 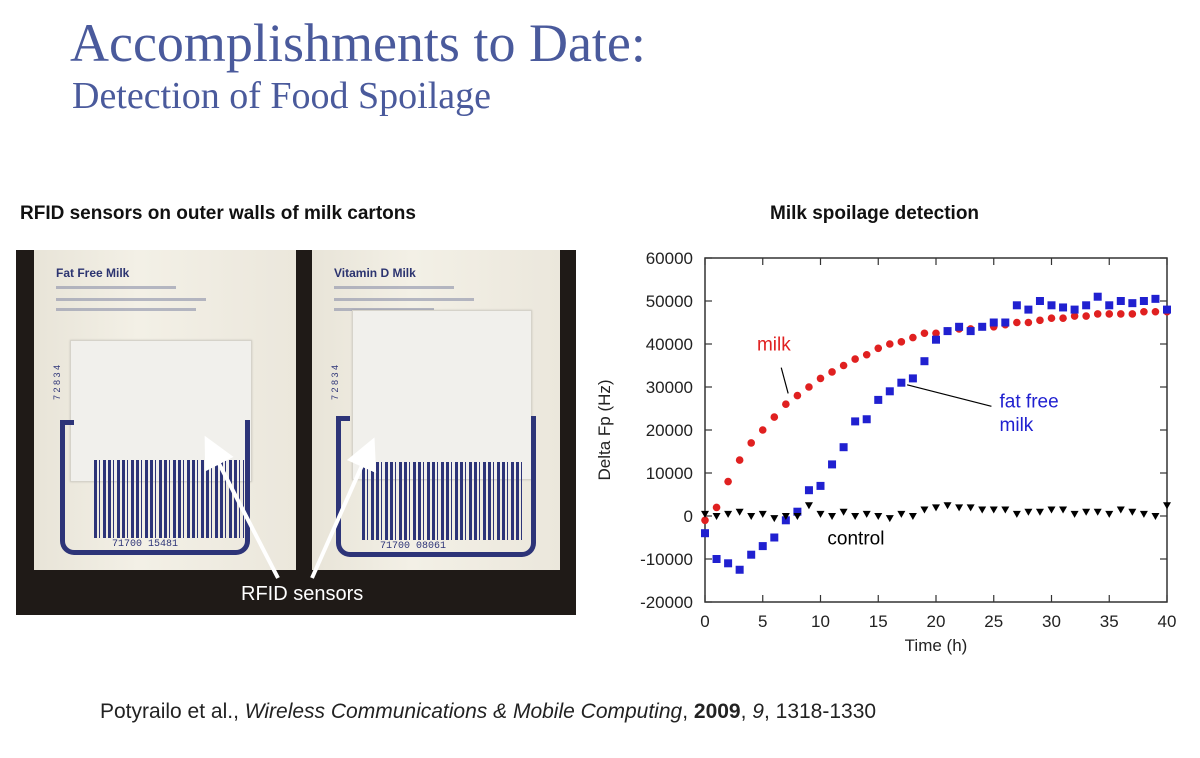 I want to click on arrow-to-right-sensor, so click(x=343, y=508).